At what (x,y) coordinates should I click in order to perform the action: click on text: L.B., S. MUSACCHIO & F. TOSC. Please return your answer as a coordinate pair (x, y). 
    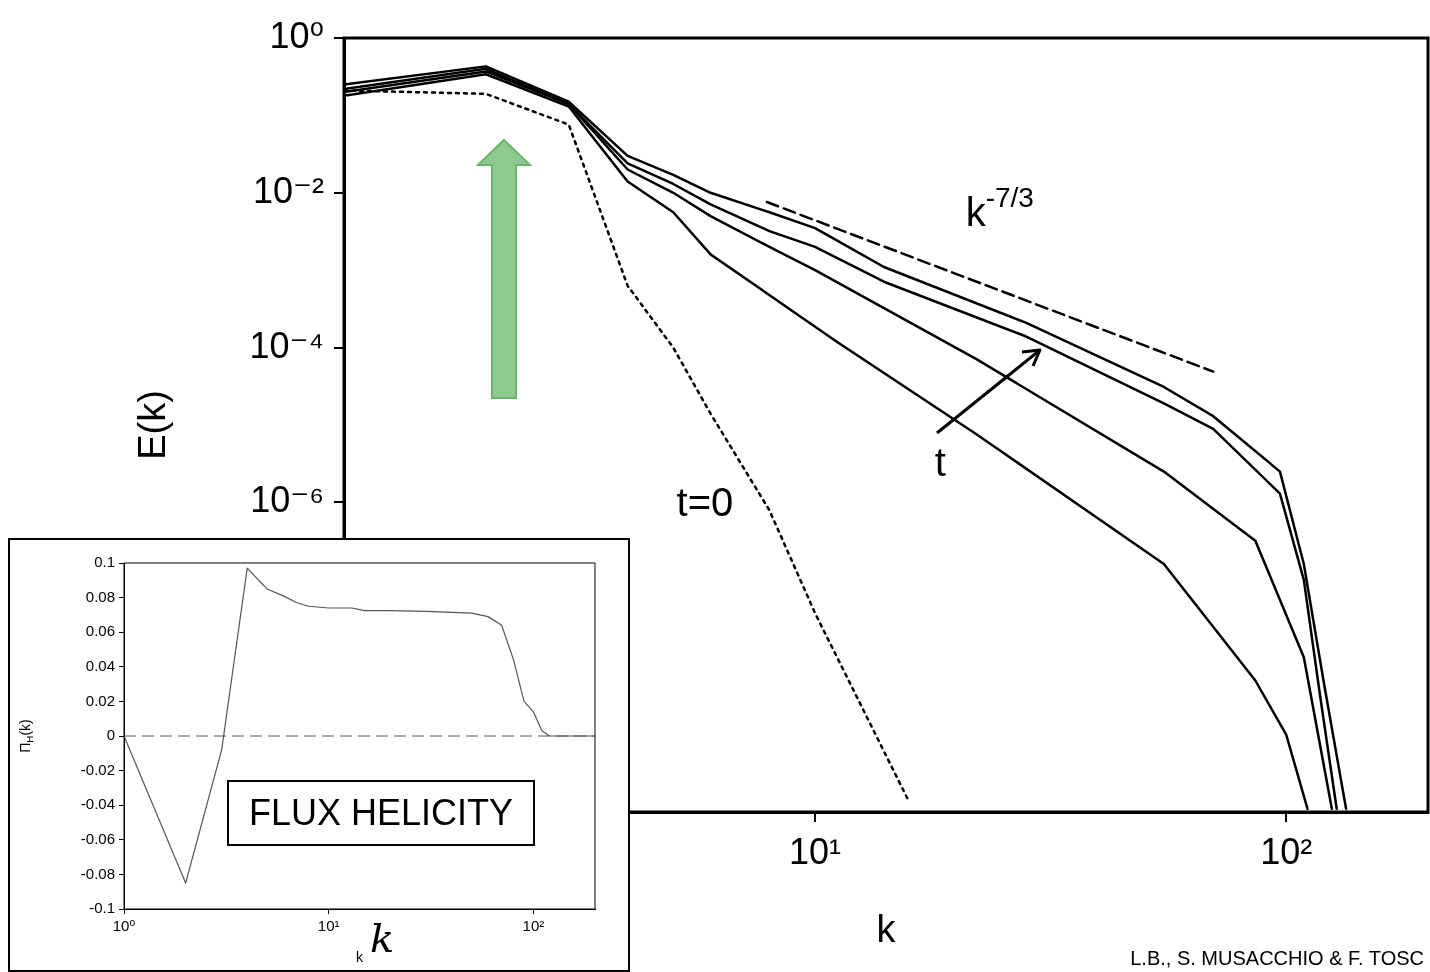
    Looking at the image, I should click on (1277, 958).